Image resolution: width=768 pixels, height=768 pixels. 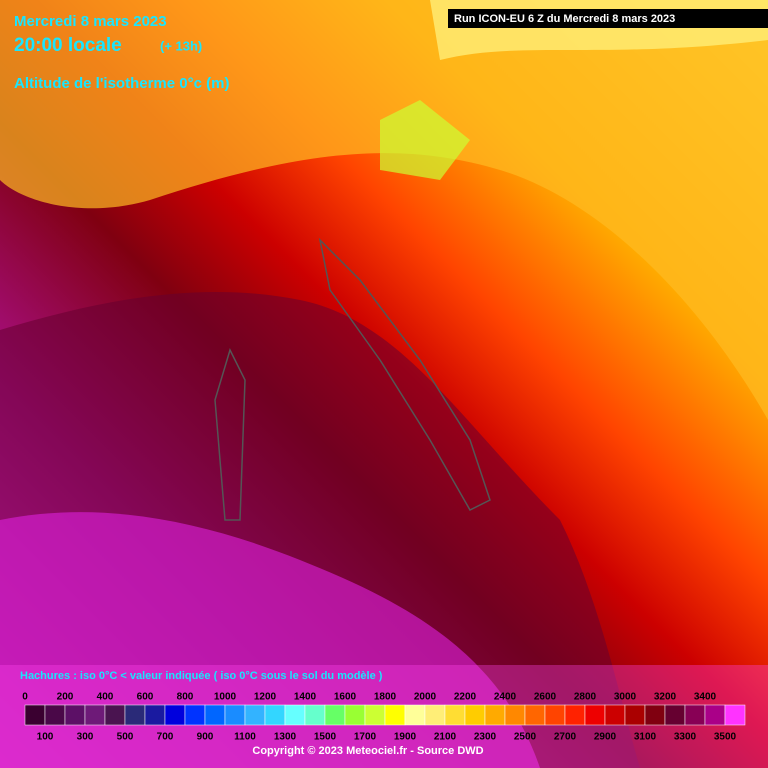 I want to click on legend-label: 1100, so click(x=245, y=737).